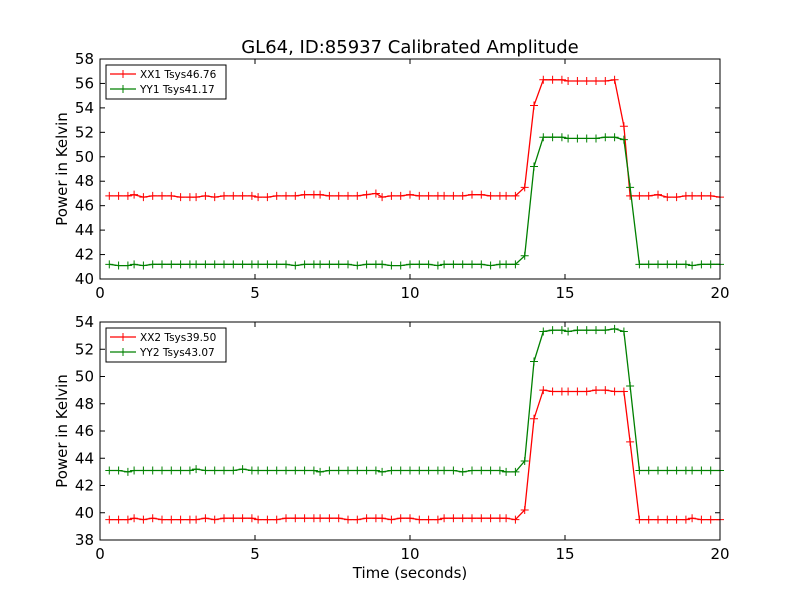 The width and height of the screenshot is (800, 600). What do you see at coordinates (84, 404) in the screenshot?
I see `bottom-y-tick-label: 48` at bounding box center [84, 404].